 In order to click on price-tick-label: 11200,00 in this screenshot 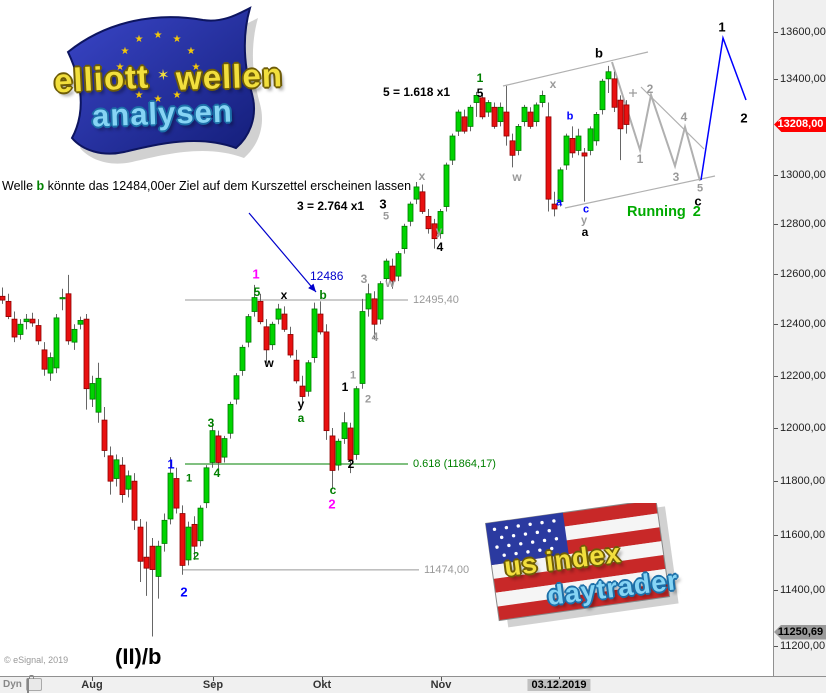, I will do `click(803, 646)`.